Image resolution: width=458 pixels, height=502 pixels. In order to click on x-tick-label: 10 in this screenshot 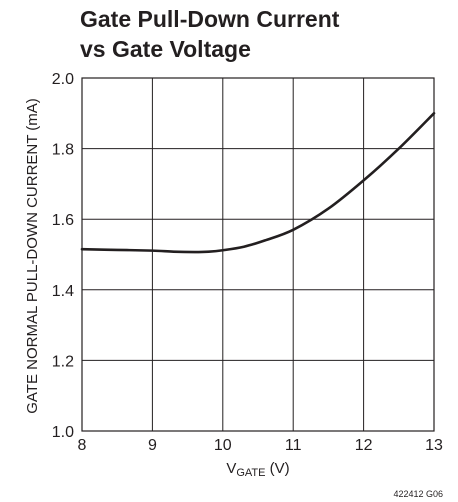, I will do `click(223, 445)`.